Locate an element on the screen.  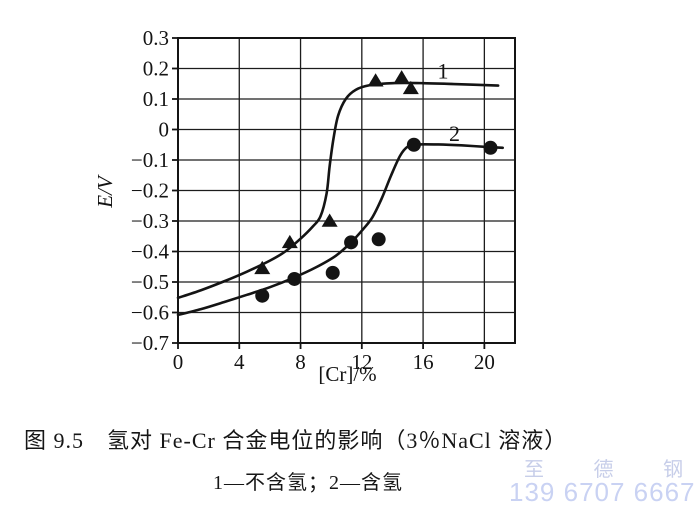
y-tick-label: 0 is located at coordinates (164, 130).